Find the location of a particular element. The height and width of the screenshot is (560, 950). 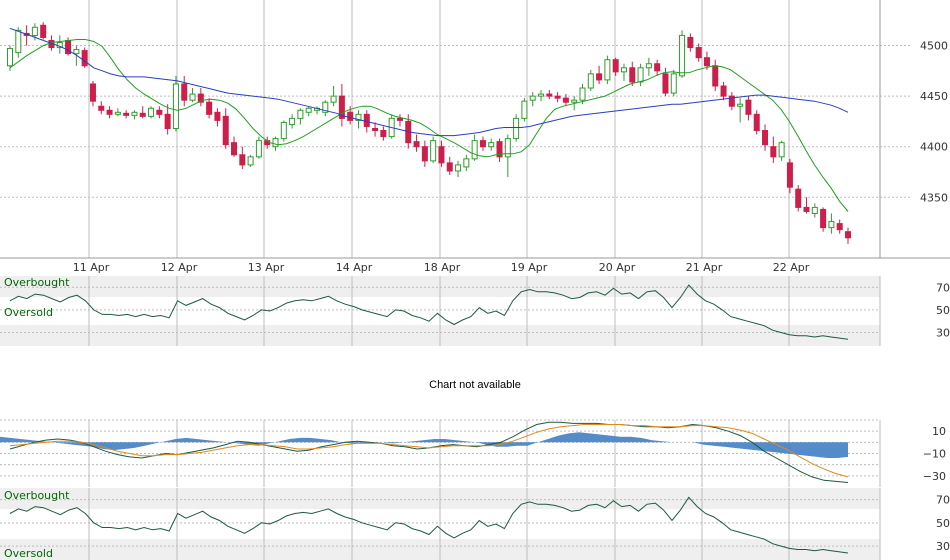

oversold-label-2: Oversold is located at coordinates (28, 553).